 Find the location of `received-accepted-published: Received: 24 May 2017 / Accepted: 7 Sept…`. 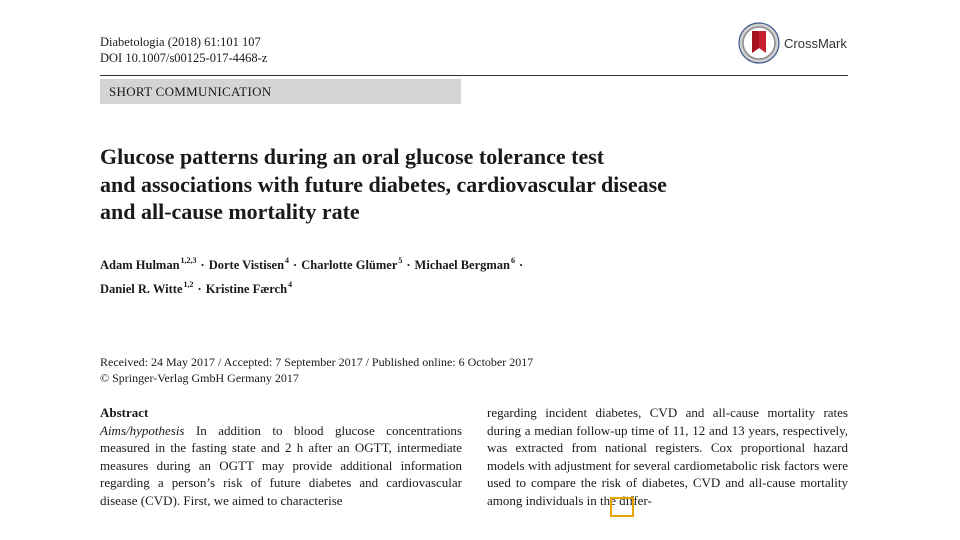

received-accepted-published: Received: 24 May 2017 / Accepted: 7 Sept… is located at coordinates (317, 362).